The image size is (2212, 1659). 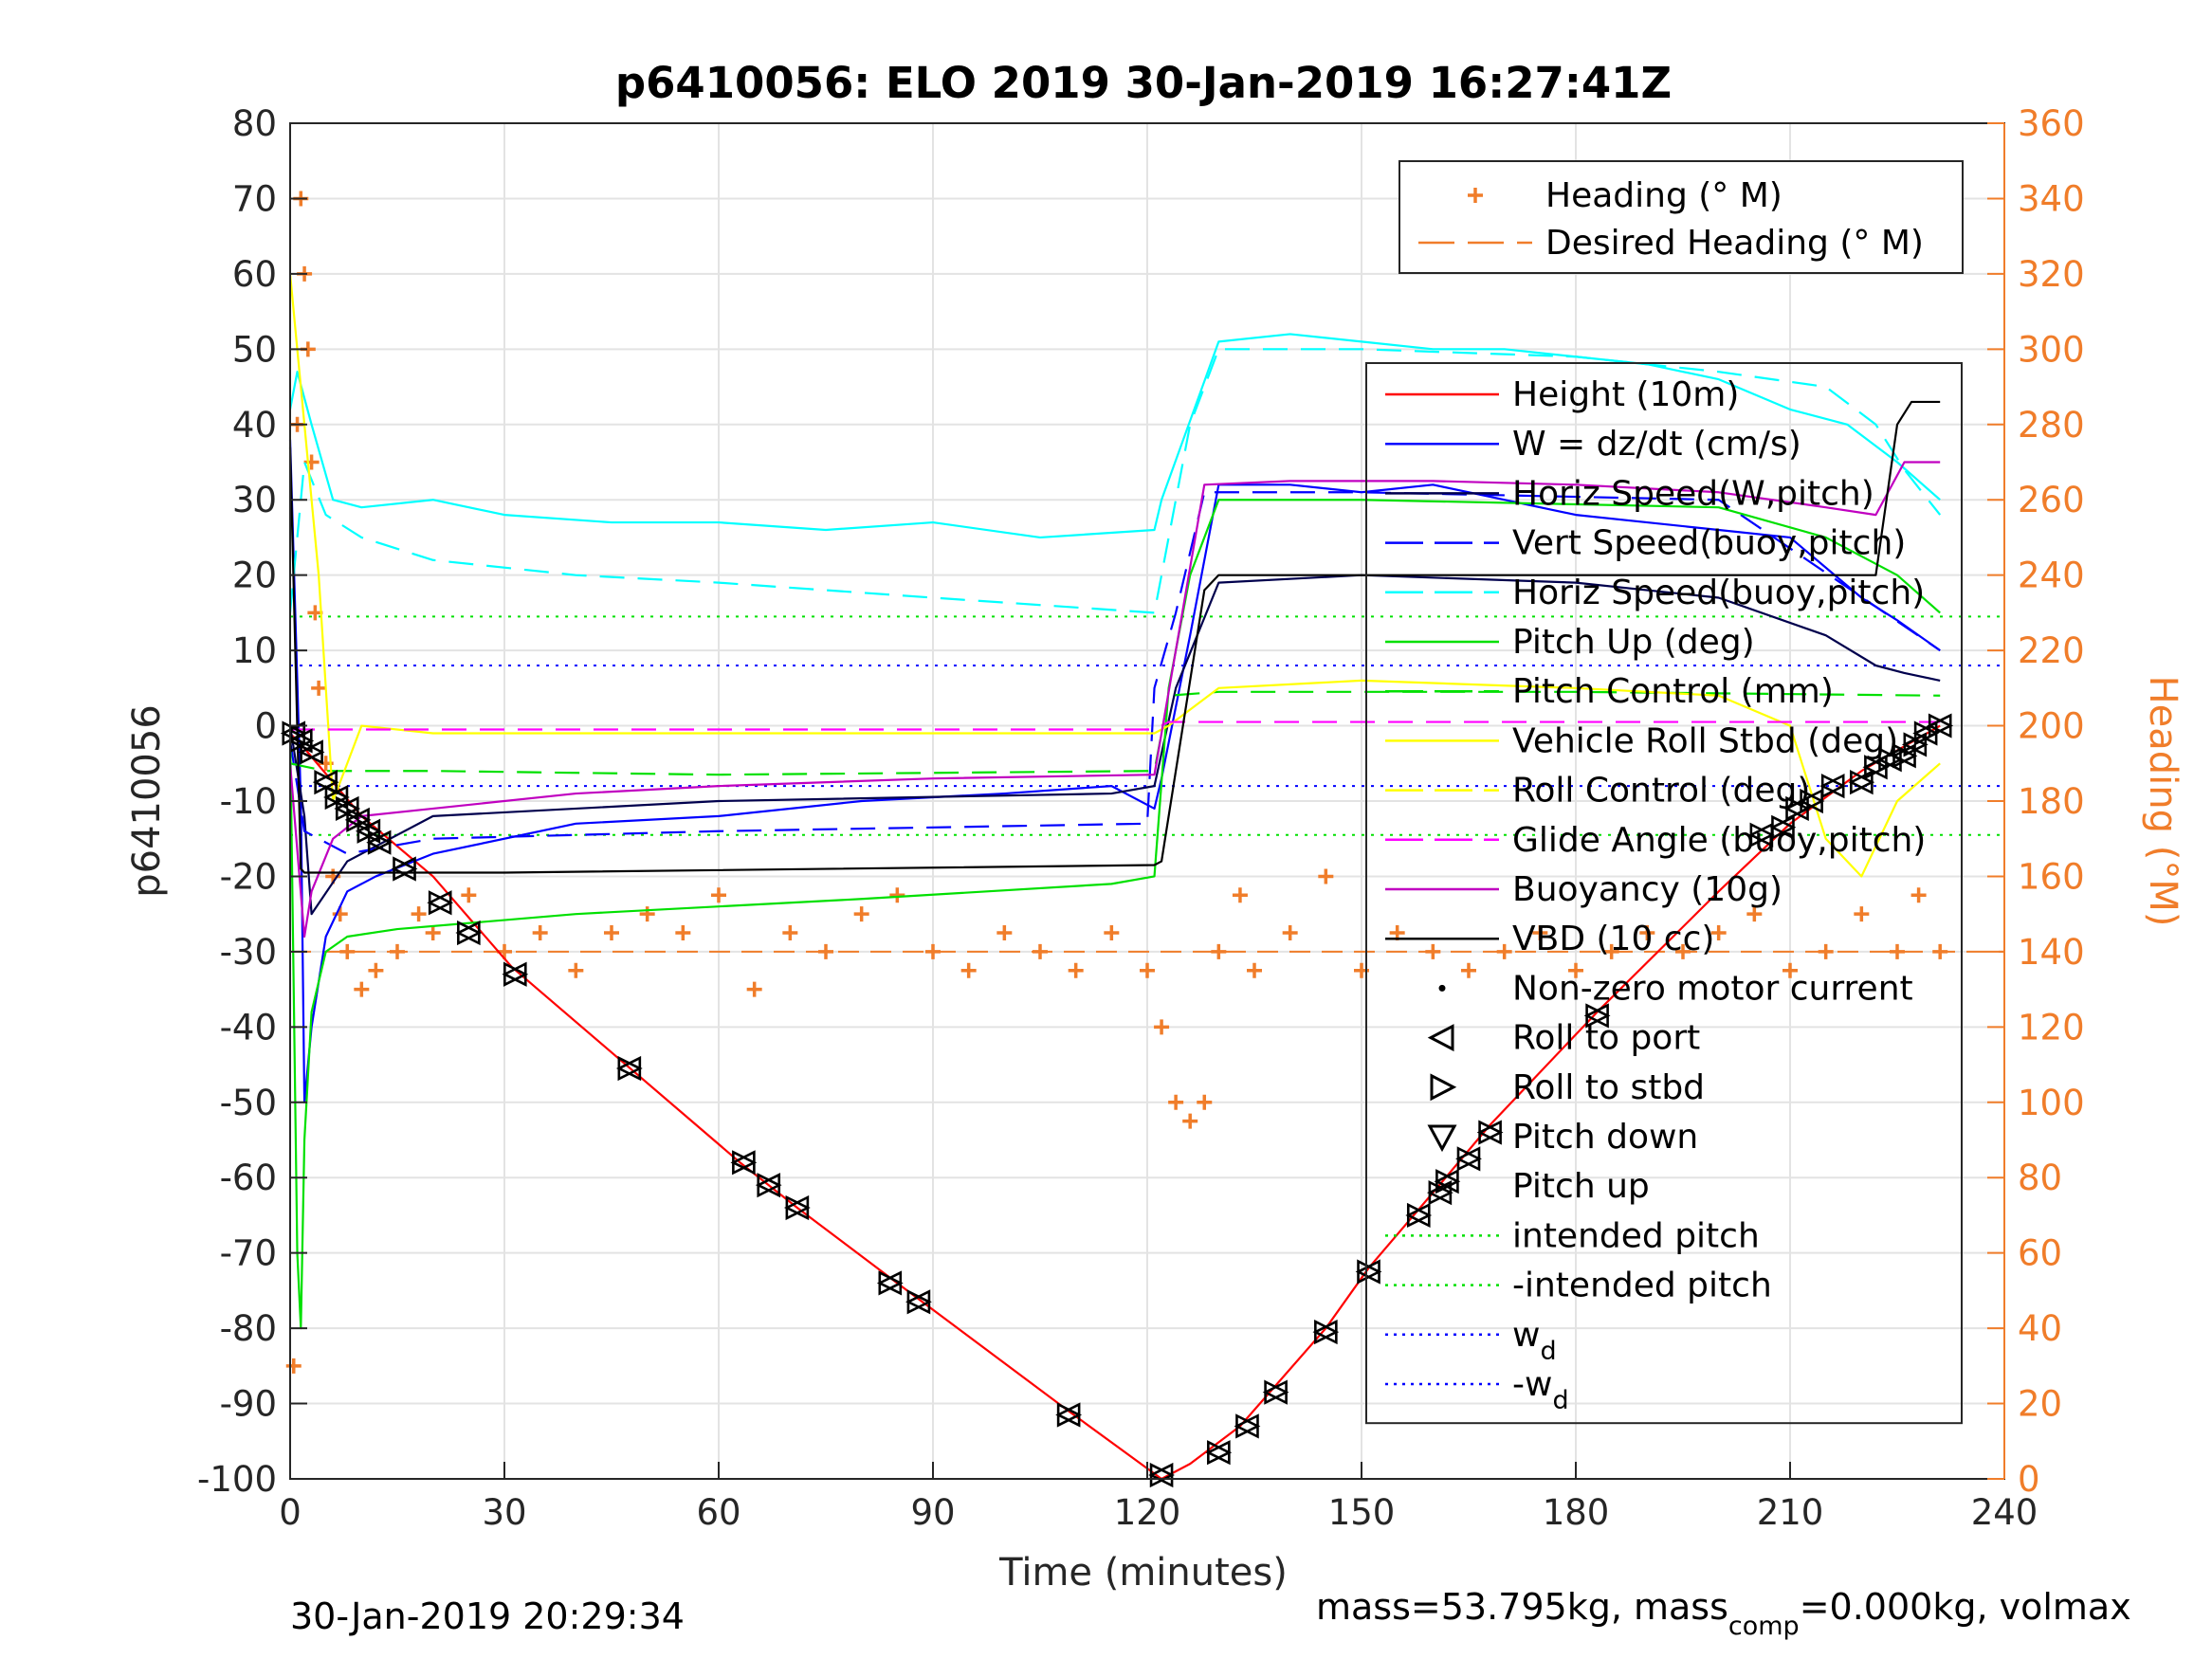 What do you see at coordinates (1790, 1512) in the screenshot?
I see `x-tick-label: 210` at bounding box center [1790, 1512].